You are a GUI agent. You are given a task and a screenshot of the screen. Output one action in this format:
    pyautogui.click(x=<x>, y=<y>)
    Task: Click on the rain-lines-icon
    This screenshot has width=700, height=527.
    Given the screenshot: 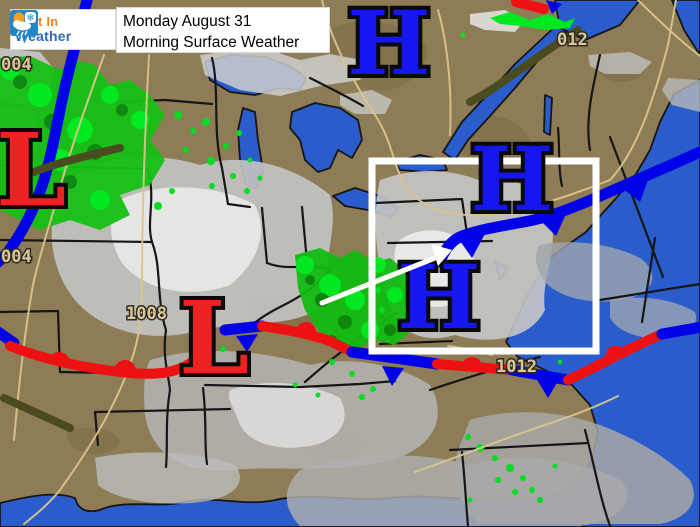 What is the action you would take?
    pyautogui.click(x=22, y=33)
    